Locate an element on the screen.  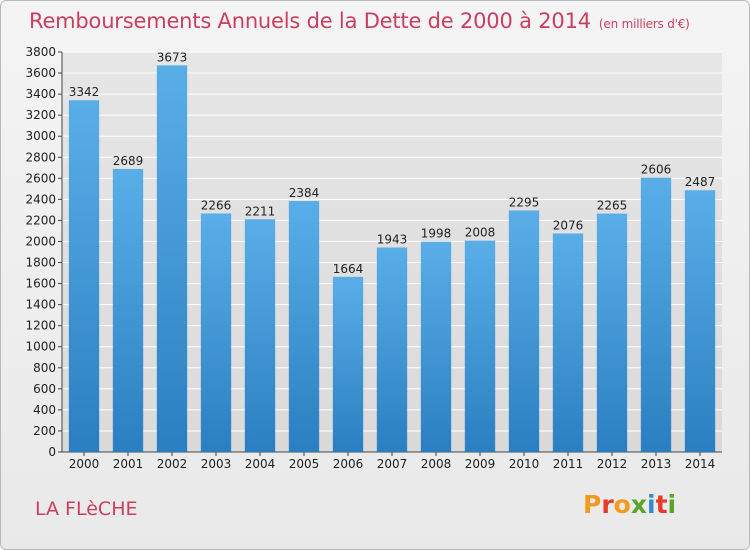
y-tick-label: 3400 is located at coordinates (40, 94).